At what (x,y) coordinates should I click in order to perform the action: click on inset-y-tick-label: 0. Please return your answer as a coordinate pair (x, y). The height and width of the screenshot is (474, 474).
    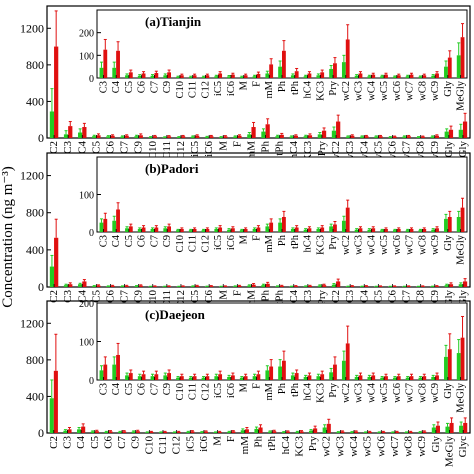
    Looking at the image, I should click on (91, 79).